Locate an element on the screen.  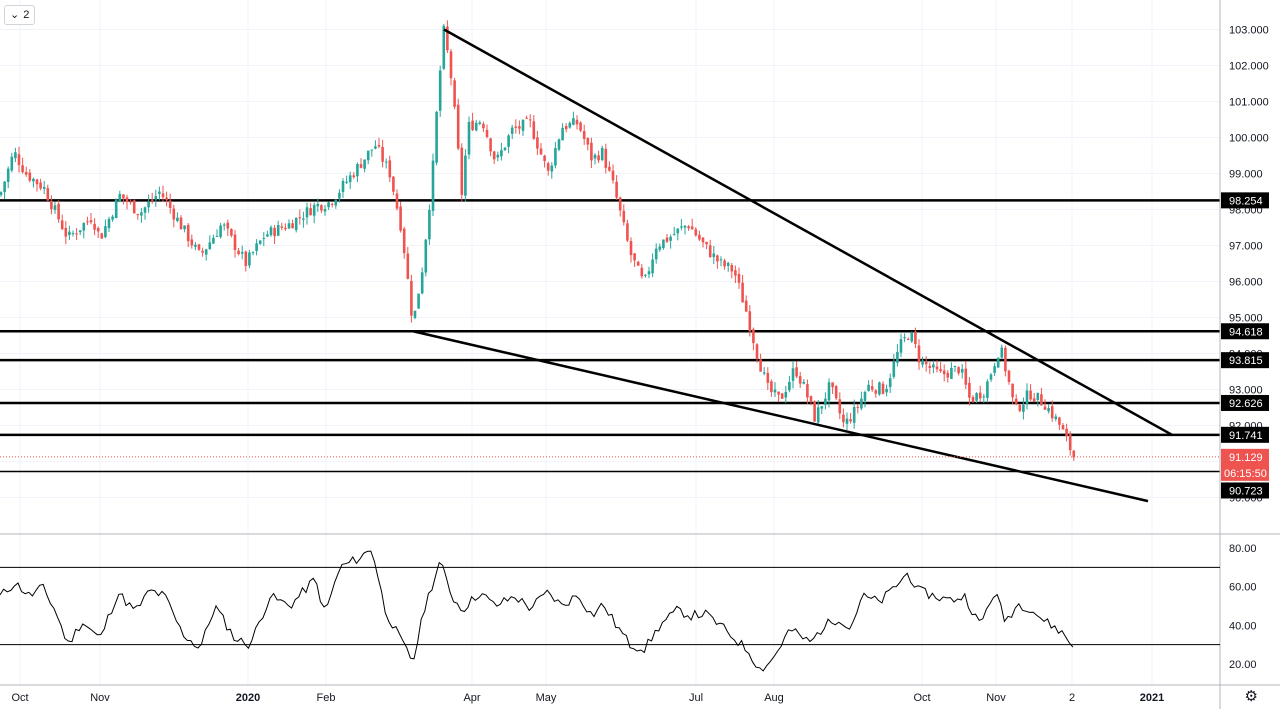
chevron-down-icon: ⌄ is located at coordinates (15, 15).